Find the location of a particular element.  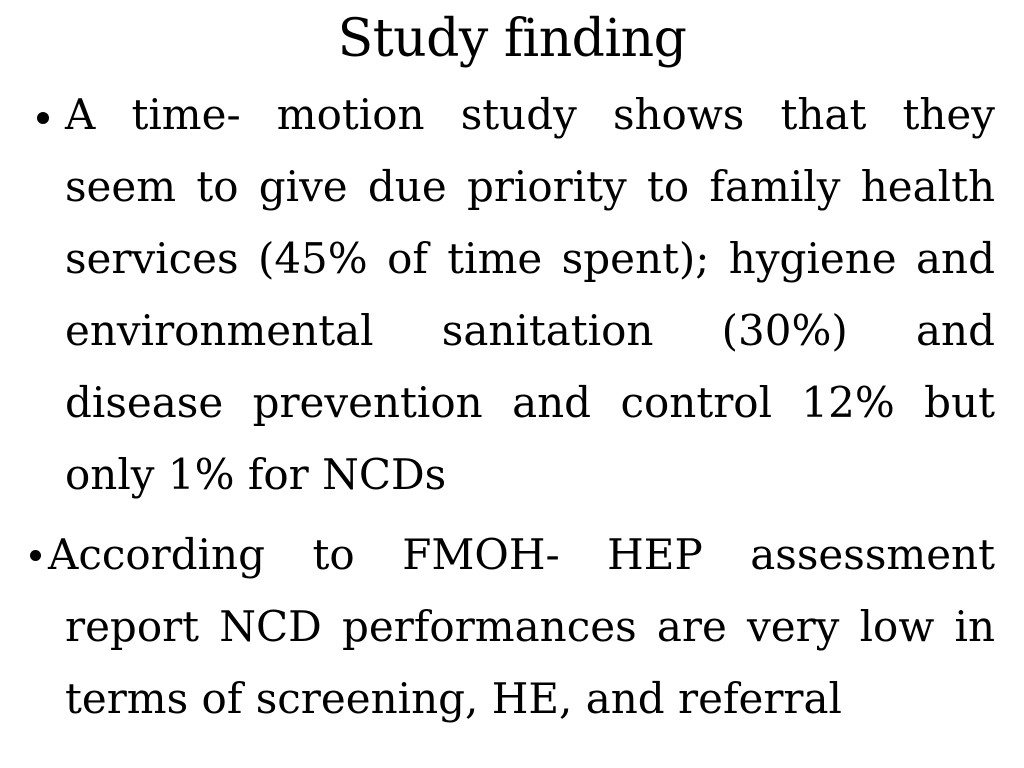

text-line: disease prevention and control 12% but is located at coordinates (530, 402).